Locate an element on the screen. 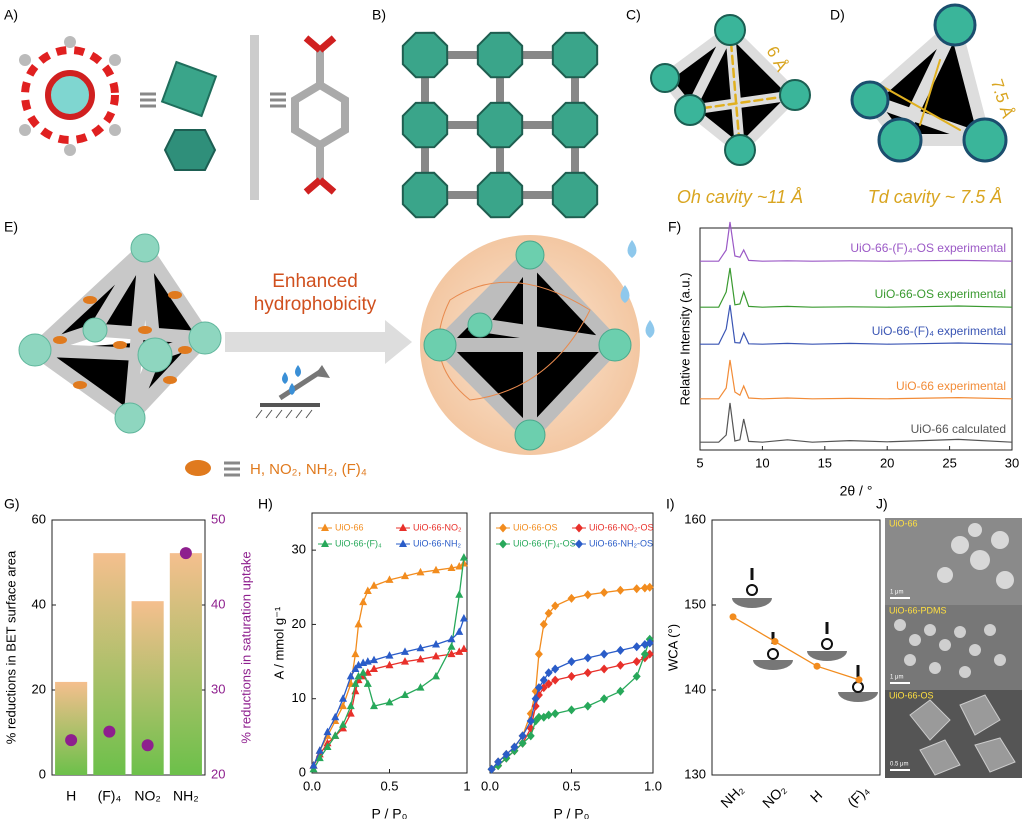 Image resolution: width=1024 pixels, height=824 pixels. y-tick-label: 30 is located at coordinates (299, 549).